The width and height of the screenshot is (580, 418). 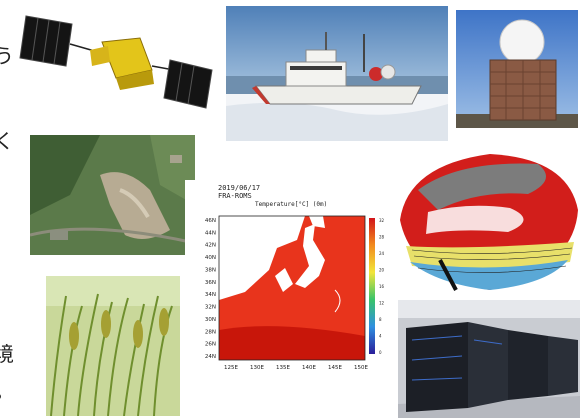 I want to click on lon-tick-label: 140E, so click(x=309, y=368).